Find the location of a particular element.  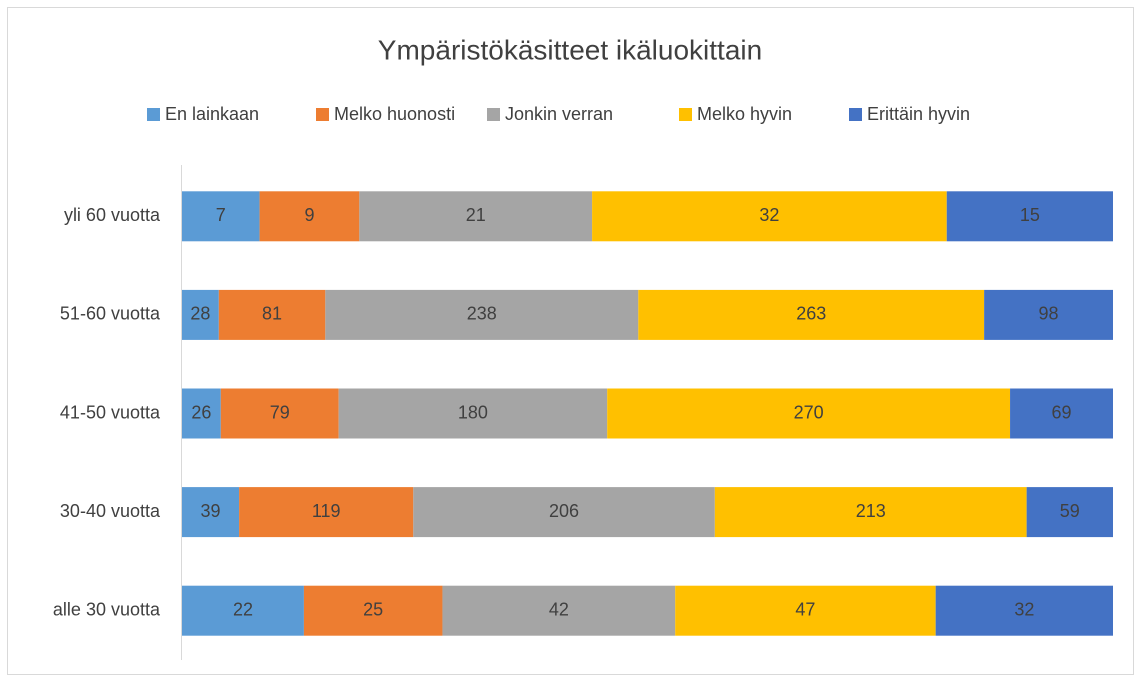

legend-label: Erittäin hyvin is located at coordinates (918, 114).